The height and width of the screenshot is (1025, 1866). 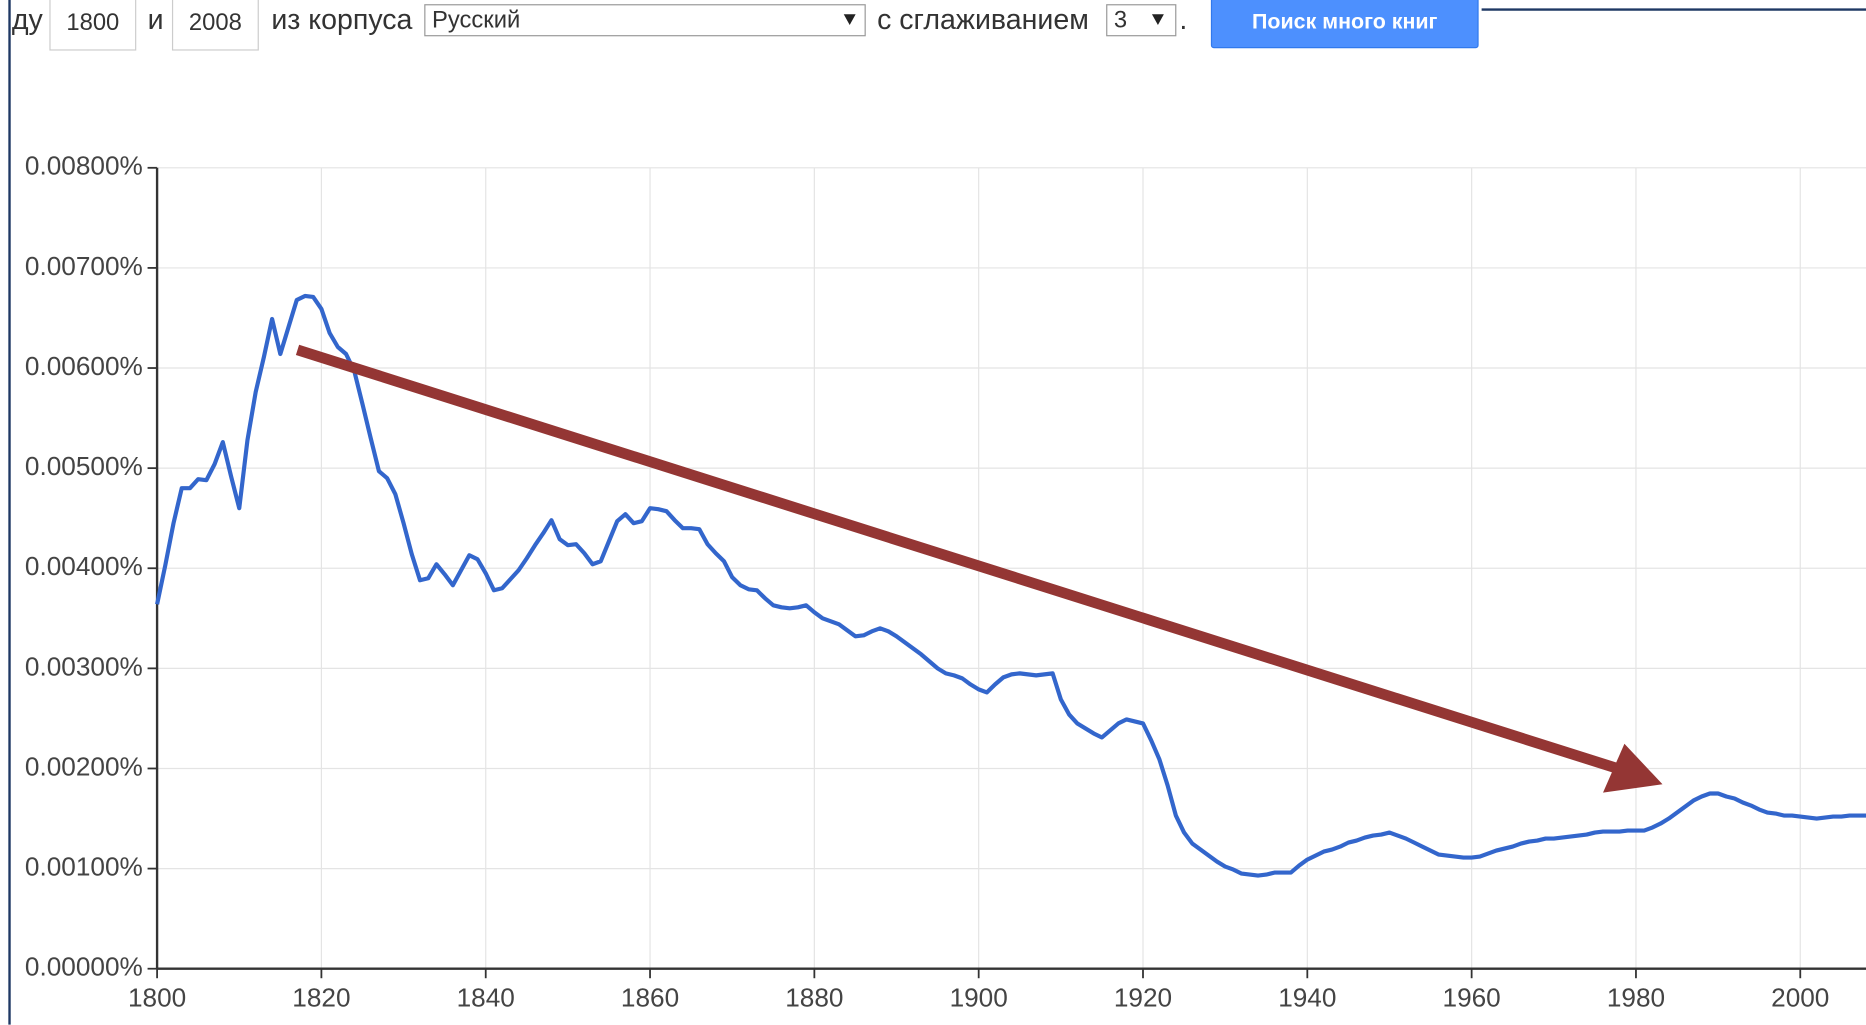 What do you see at coordinates (84, 266) in the screenshot?
I see `y-tick-label: 0.00700%` at bounding box center [84, 266].